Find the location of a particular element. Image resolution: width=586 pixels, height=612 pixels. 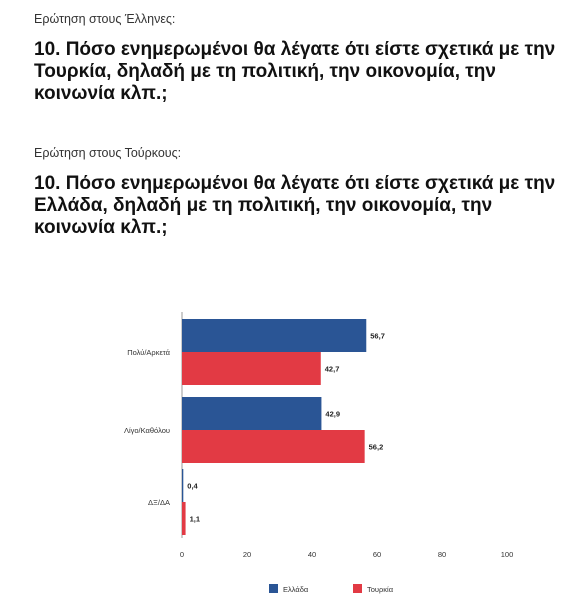

category-label: ΔΞ/ΔΑ is located at coordinates (159, 502).